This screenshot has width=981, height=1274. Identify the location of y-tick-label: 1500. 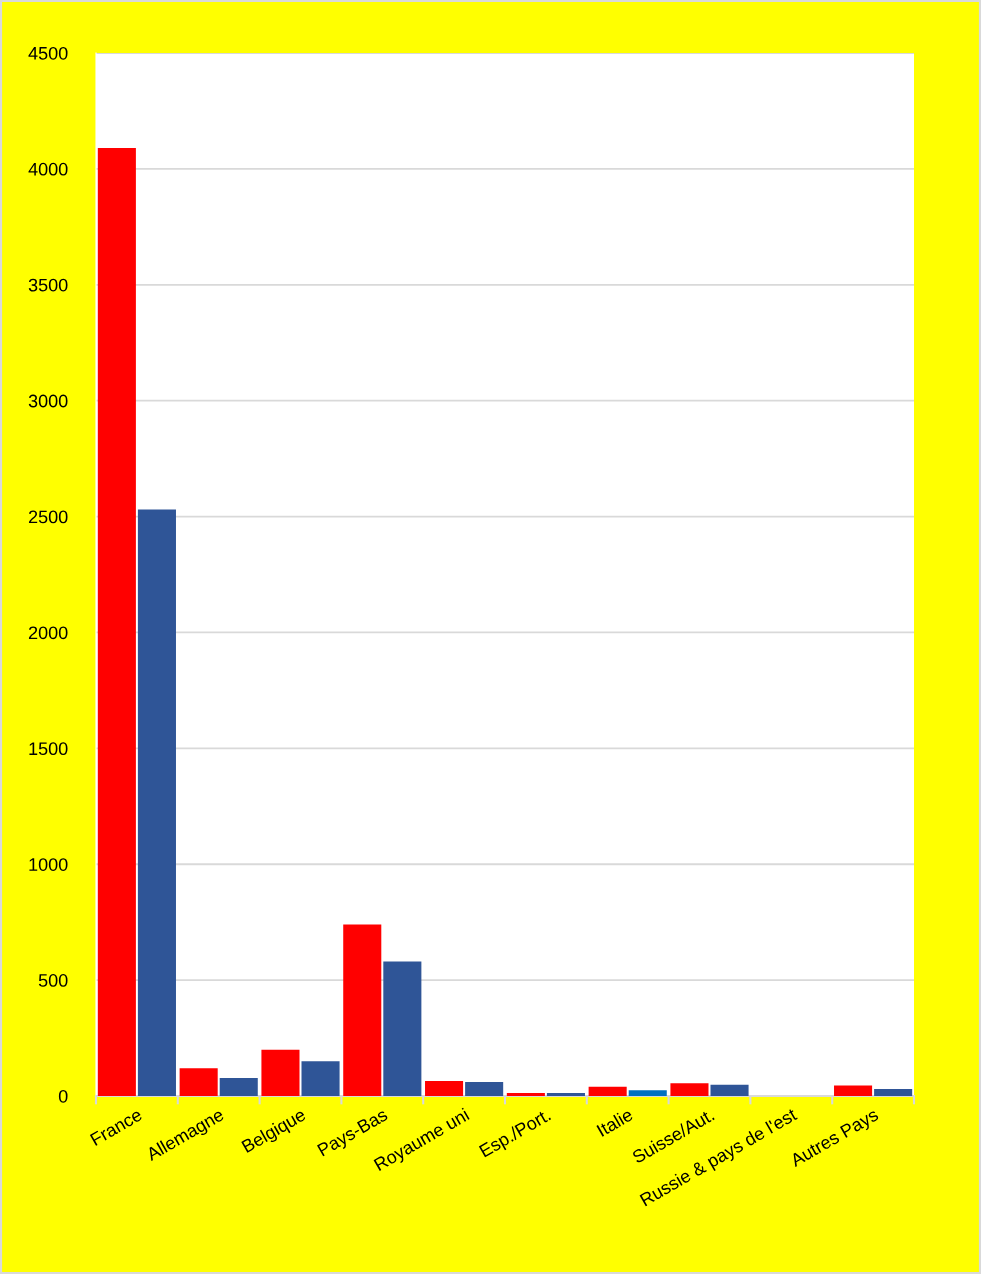
(48, 749).